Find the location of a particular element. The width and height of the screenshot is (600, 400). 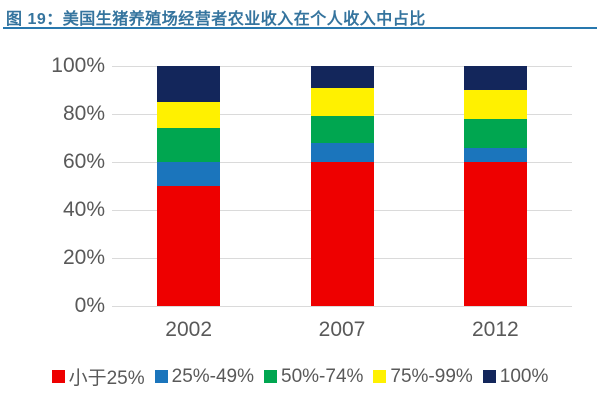

legend-item: 100% is located at coordinates (515, 376).